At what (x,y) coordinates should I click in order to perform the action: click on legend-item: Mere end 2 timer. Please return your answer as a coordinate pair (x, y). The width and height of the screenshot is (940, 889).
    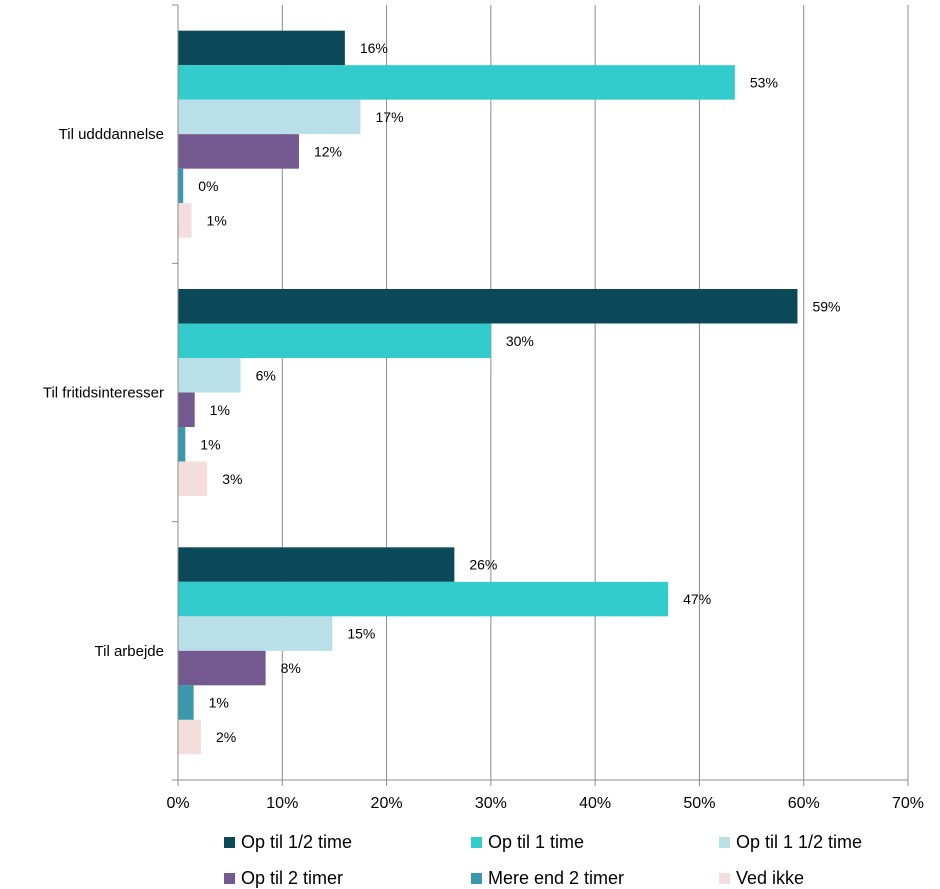
    Looking at the image, I should click on (547, 878).